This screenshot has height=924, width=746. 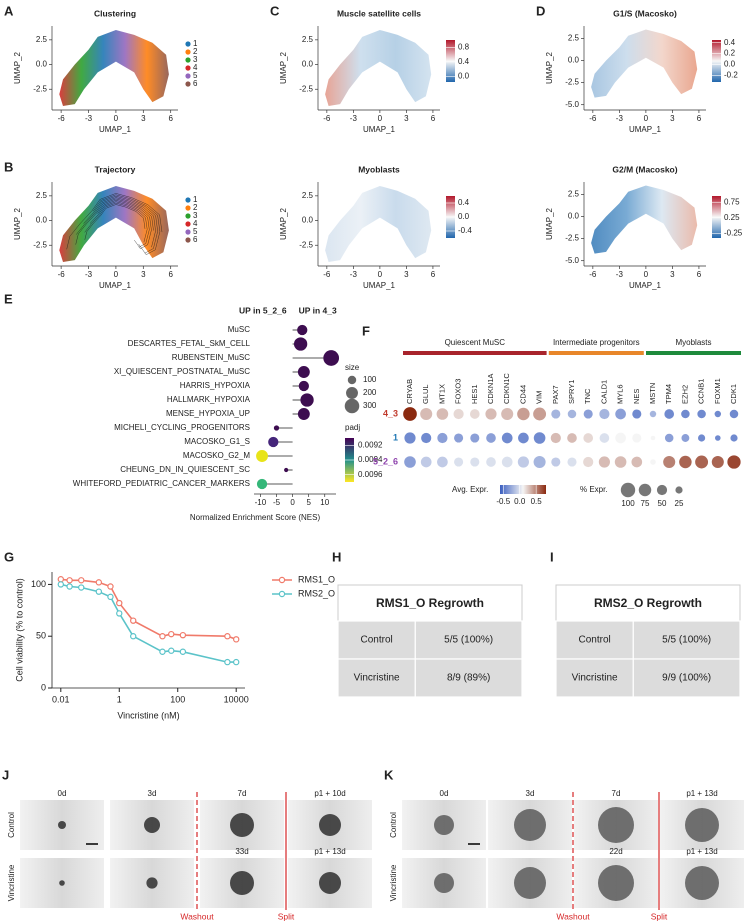 What do you see at coordinates (316, 579) in the screenshot?
I see `legend-label: RMS1_O` at bounding box center [316, 579].